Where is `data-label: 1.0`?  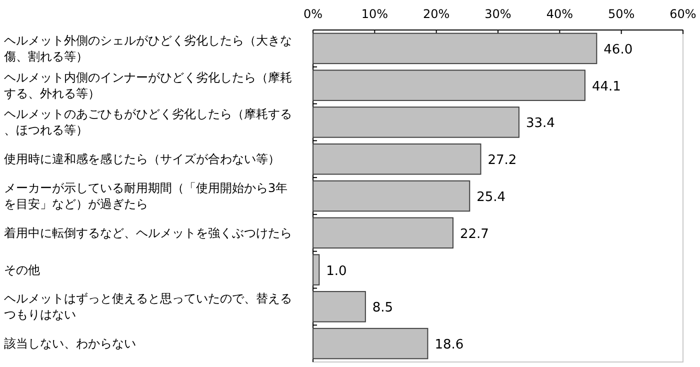 data-label: 1.0 is located at coordinates (336, 271).